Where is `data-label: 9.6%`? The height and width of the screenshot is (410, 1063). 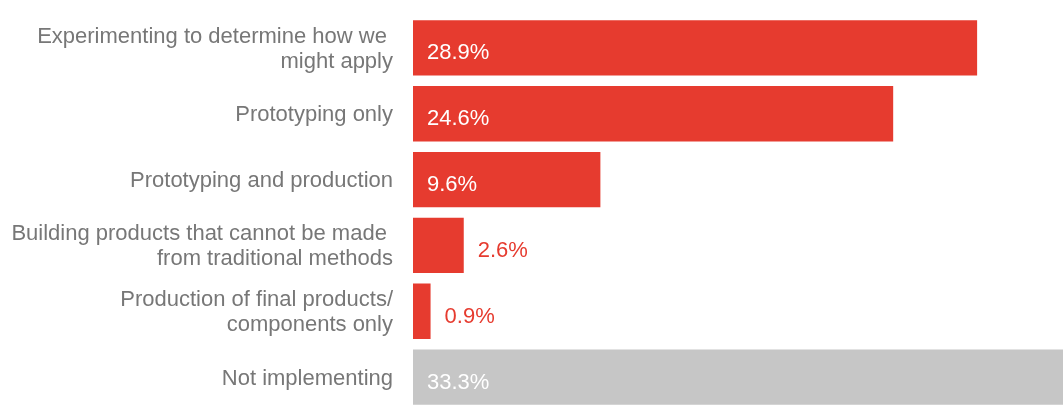 data-label: 9.6% is located at coordinates (452, 184).